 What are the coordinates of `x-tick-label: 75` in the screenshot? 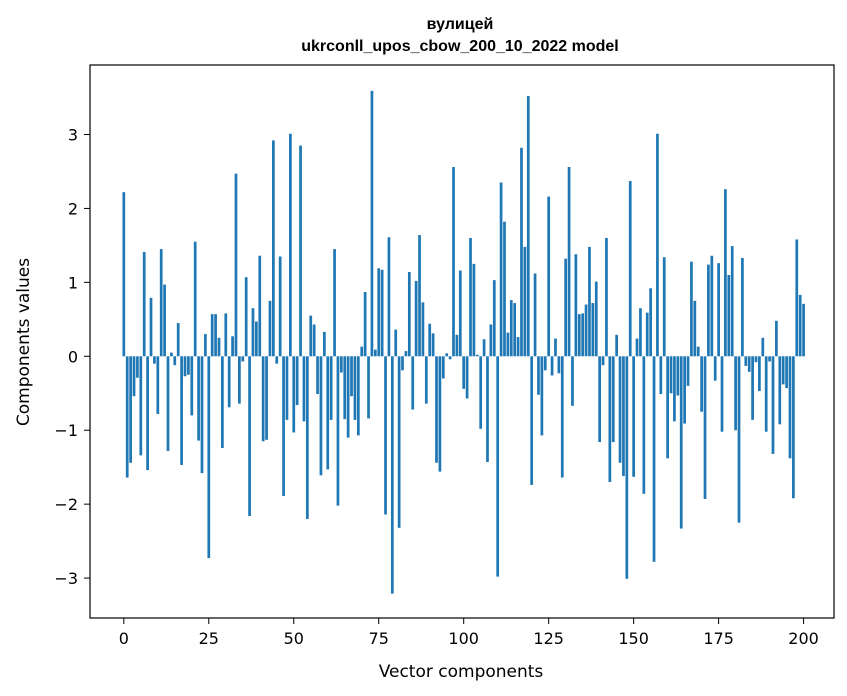 It's located at (379, 638).